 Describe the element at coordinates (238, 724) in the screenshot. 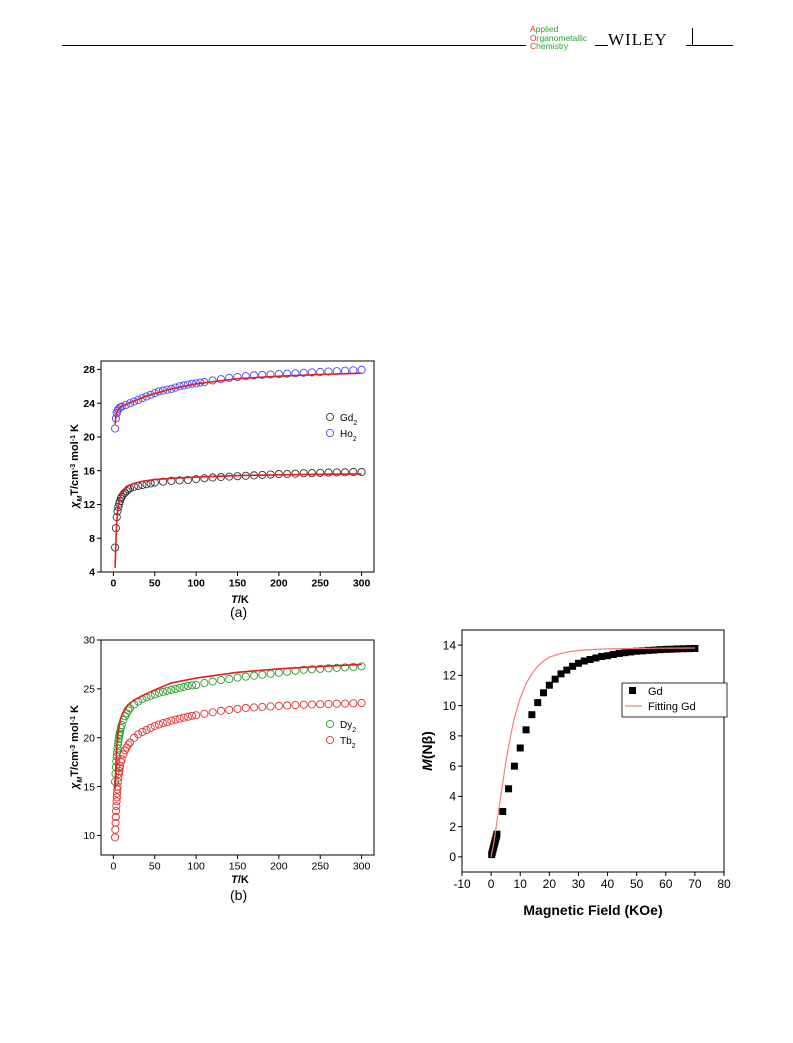

I see `series-dy2` at that location.